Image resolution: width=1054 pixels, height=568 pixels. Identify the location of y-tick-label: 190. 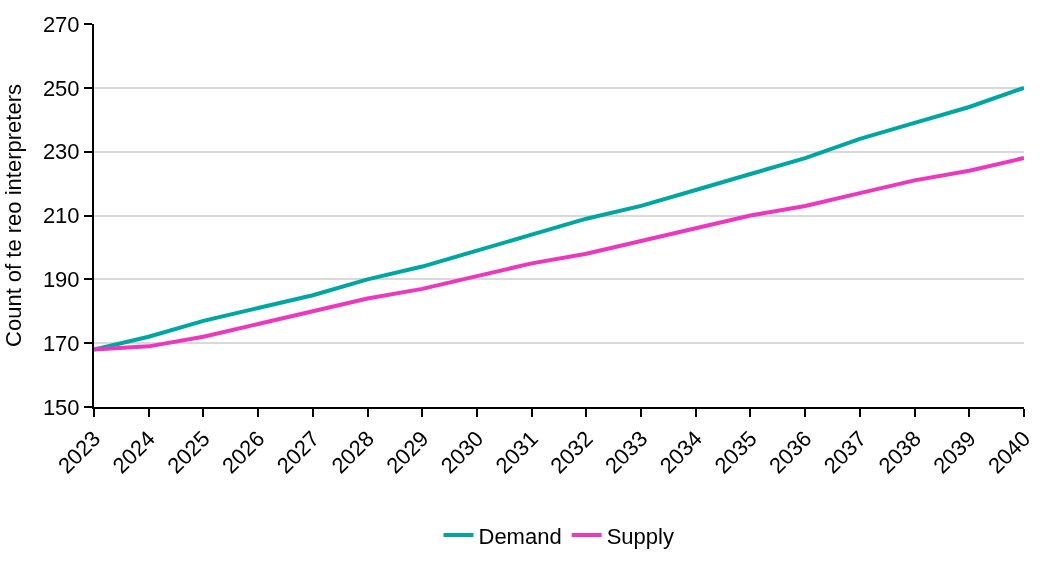
(61, 280).